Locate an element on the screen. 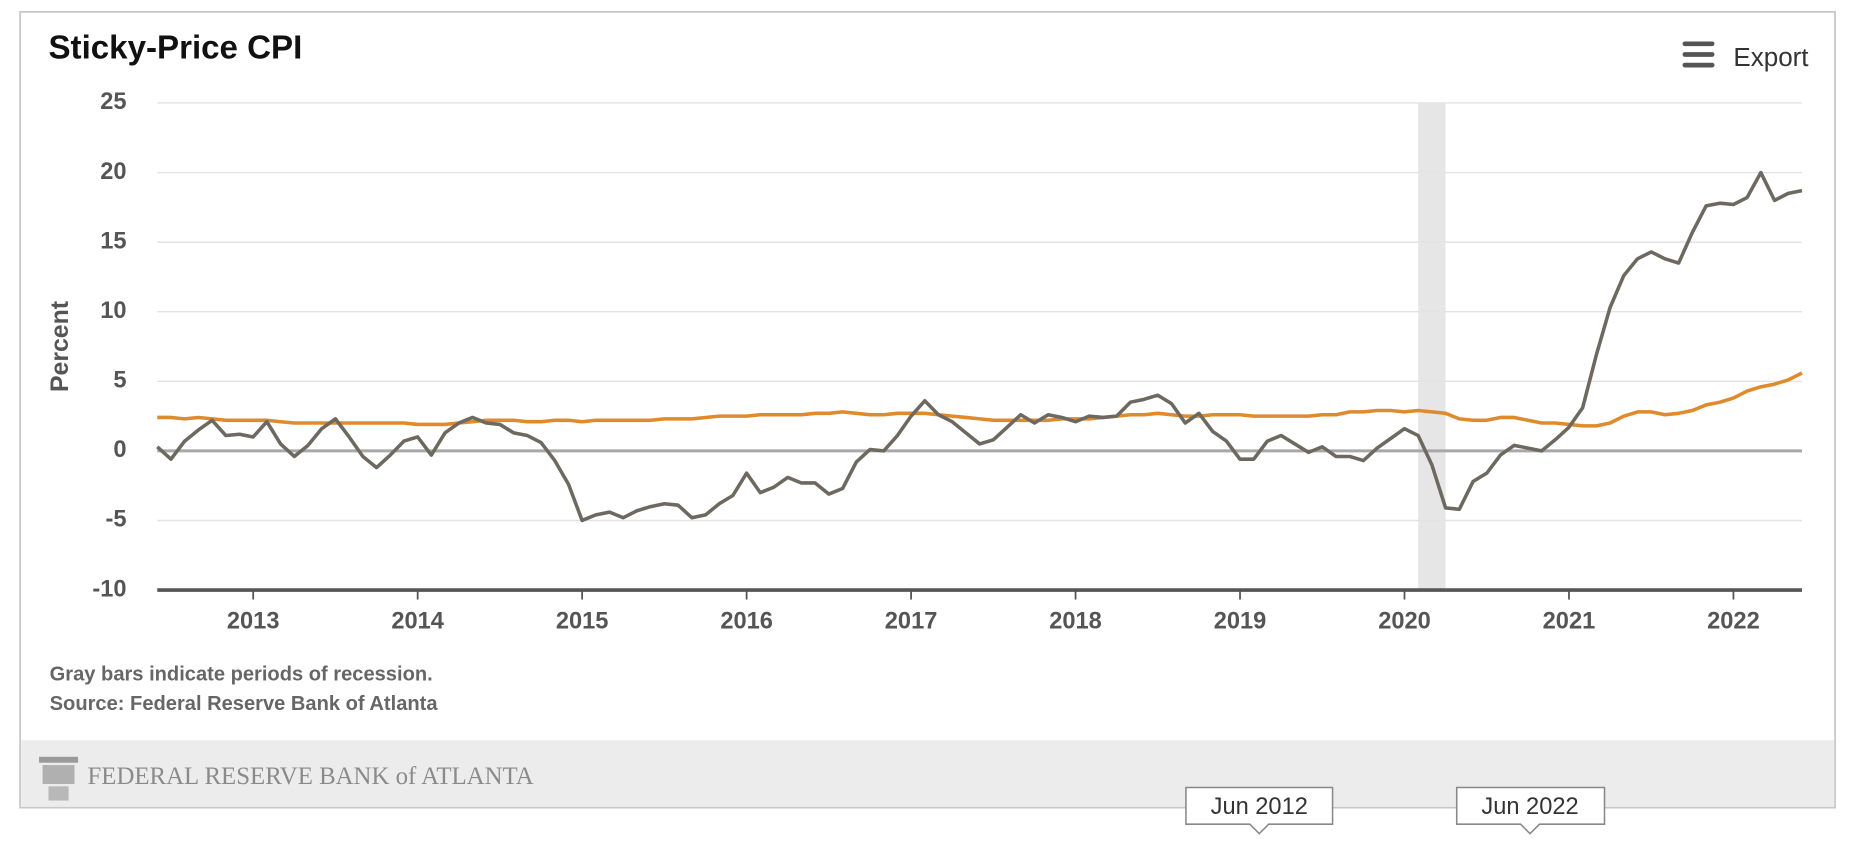  export-button: Export is located at coordinates (1746, 56).